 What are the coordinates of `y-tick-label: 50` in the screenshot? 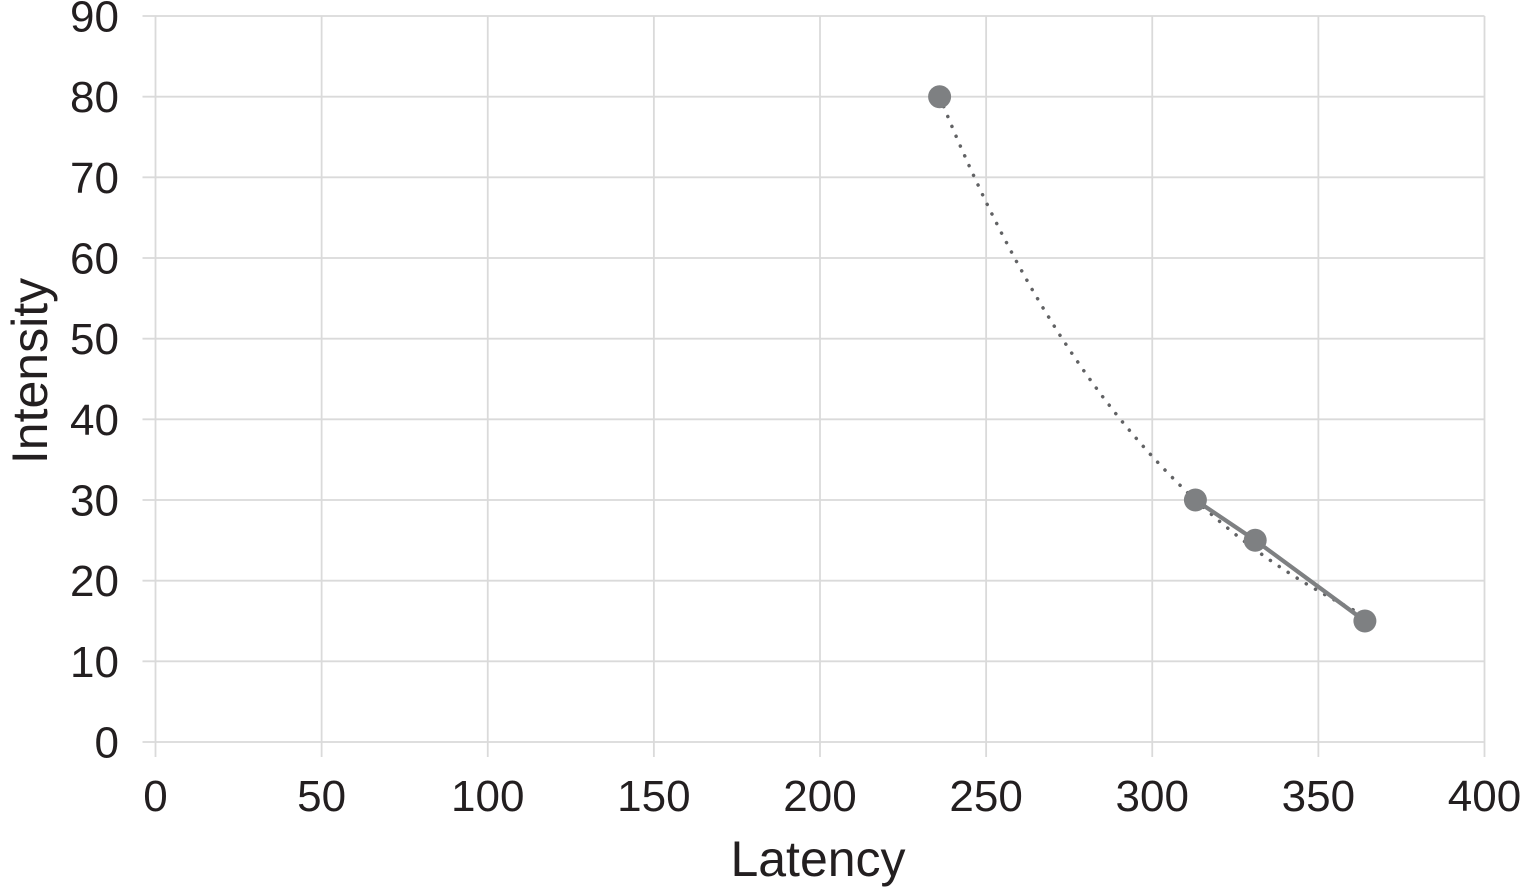 It's located at (94, 339).